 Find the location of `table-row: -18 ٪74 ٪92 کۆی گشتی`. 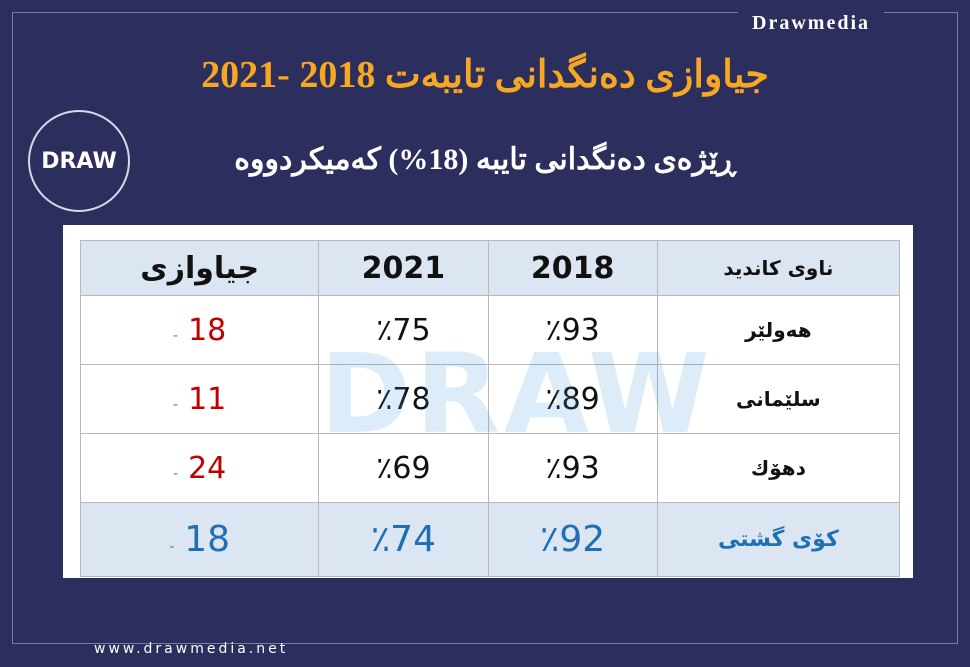

table-row: -18 ٪74 ٪92 کۆی گشتی is located at coordinates (490, 539).